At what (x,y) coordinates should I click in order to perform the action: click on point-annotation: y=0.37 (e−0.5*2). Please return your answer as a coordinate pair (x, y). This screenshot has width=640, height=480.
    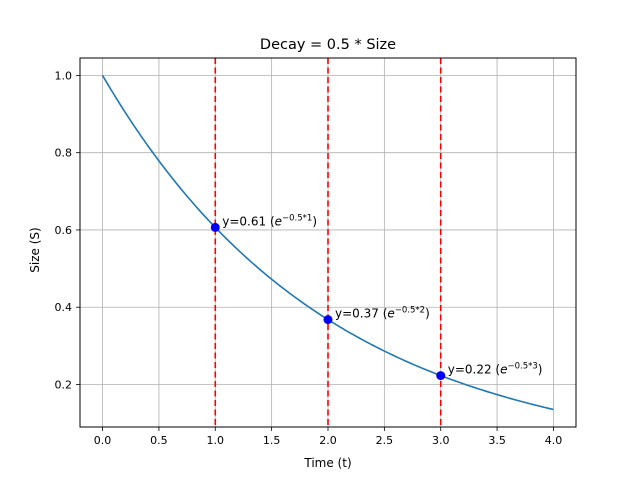
    Looking at the image, I should click on (382, 313).